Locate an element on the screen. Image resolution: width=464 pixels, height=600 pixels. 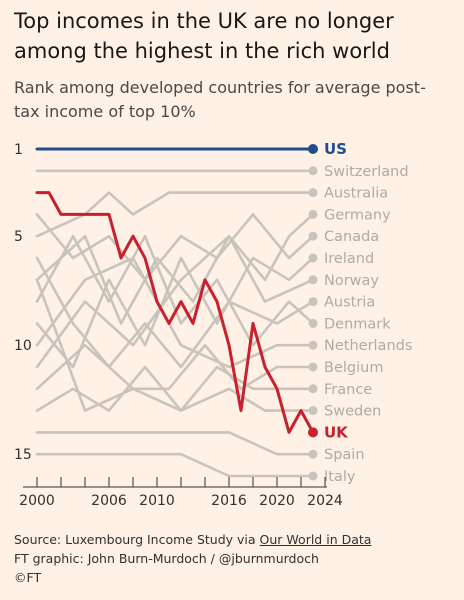
end-dot-austria is located at coordinates (313, 302).